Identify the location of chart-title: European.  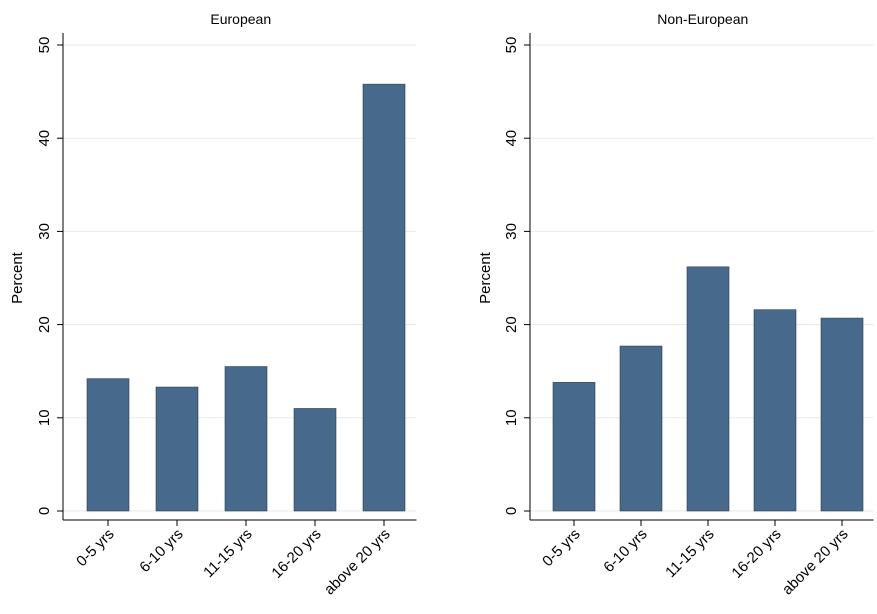
(240, 19).